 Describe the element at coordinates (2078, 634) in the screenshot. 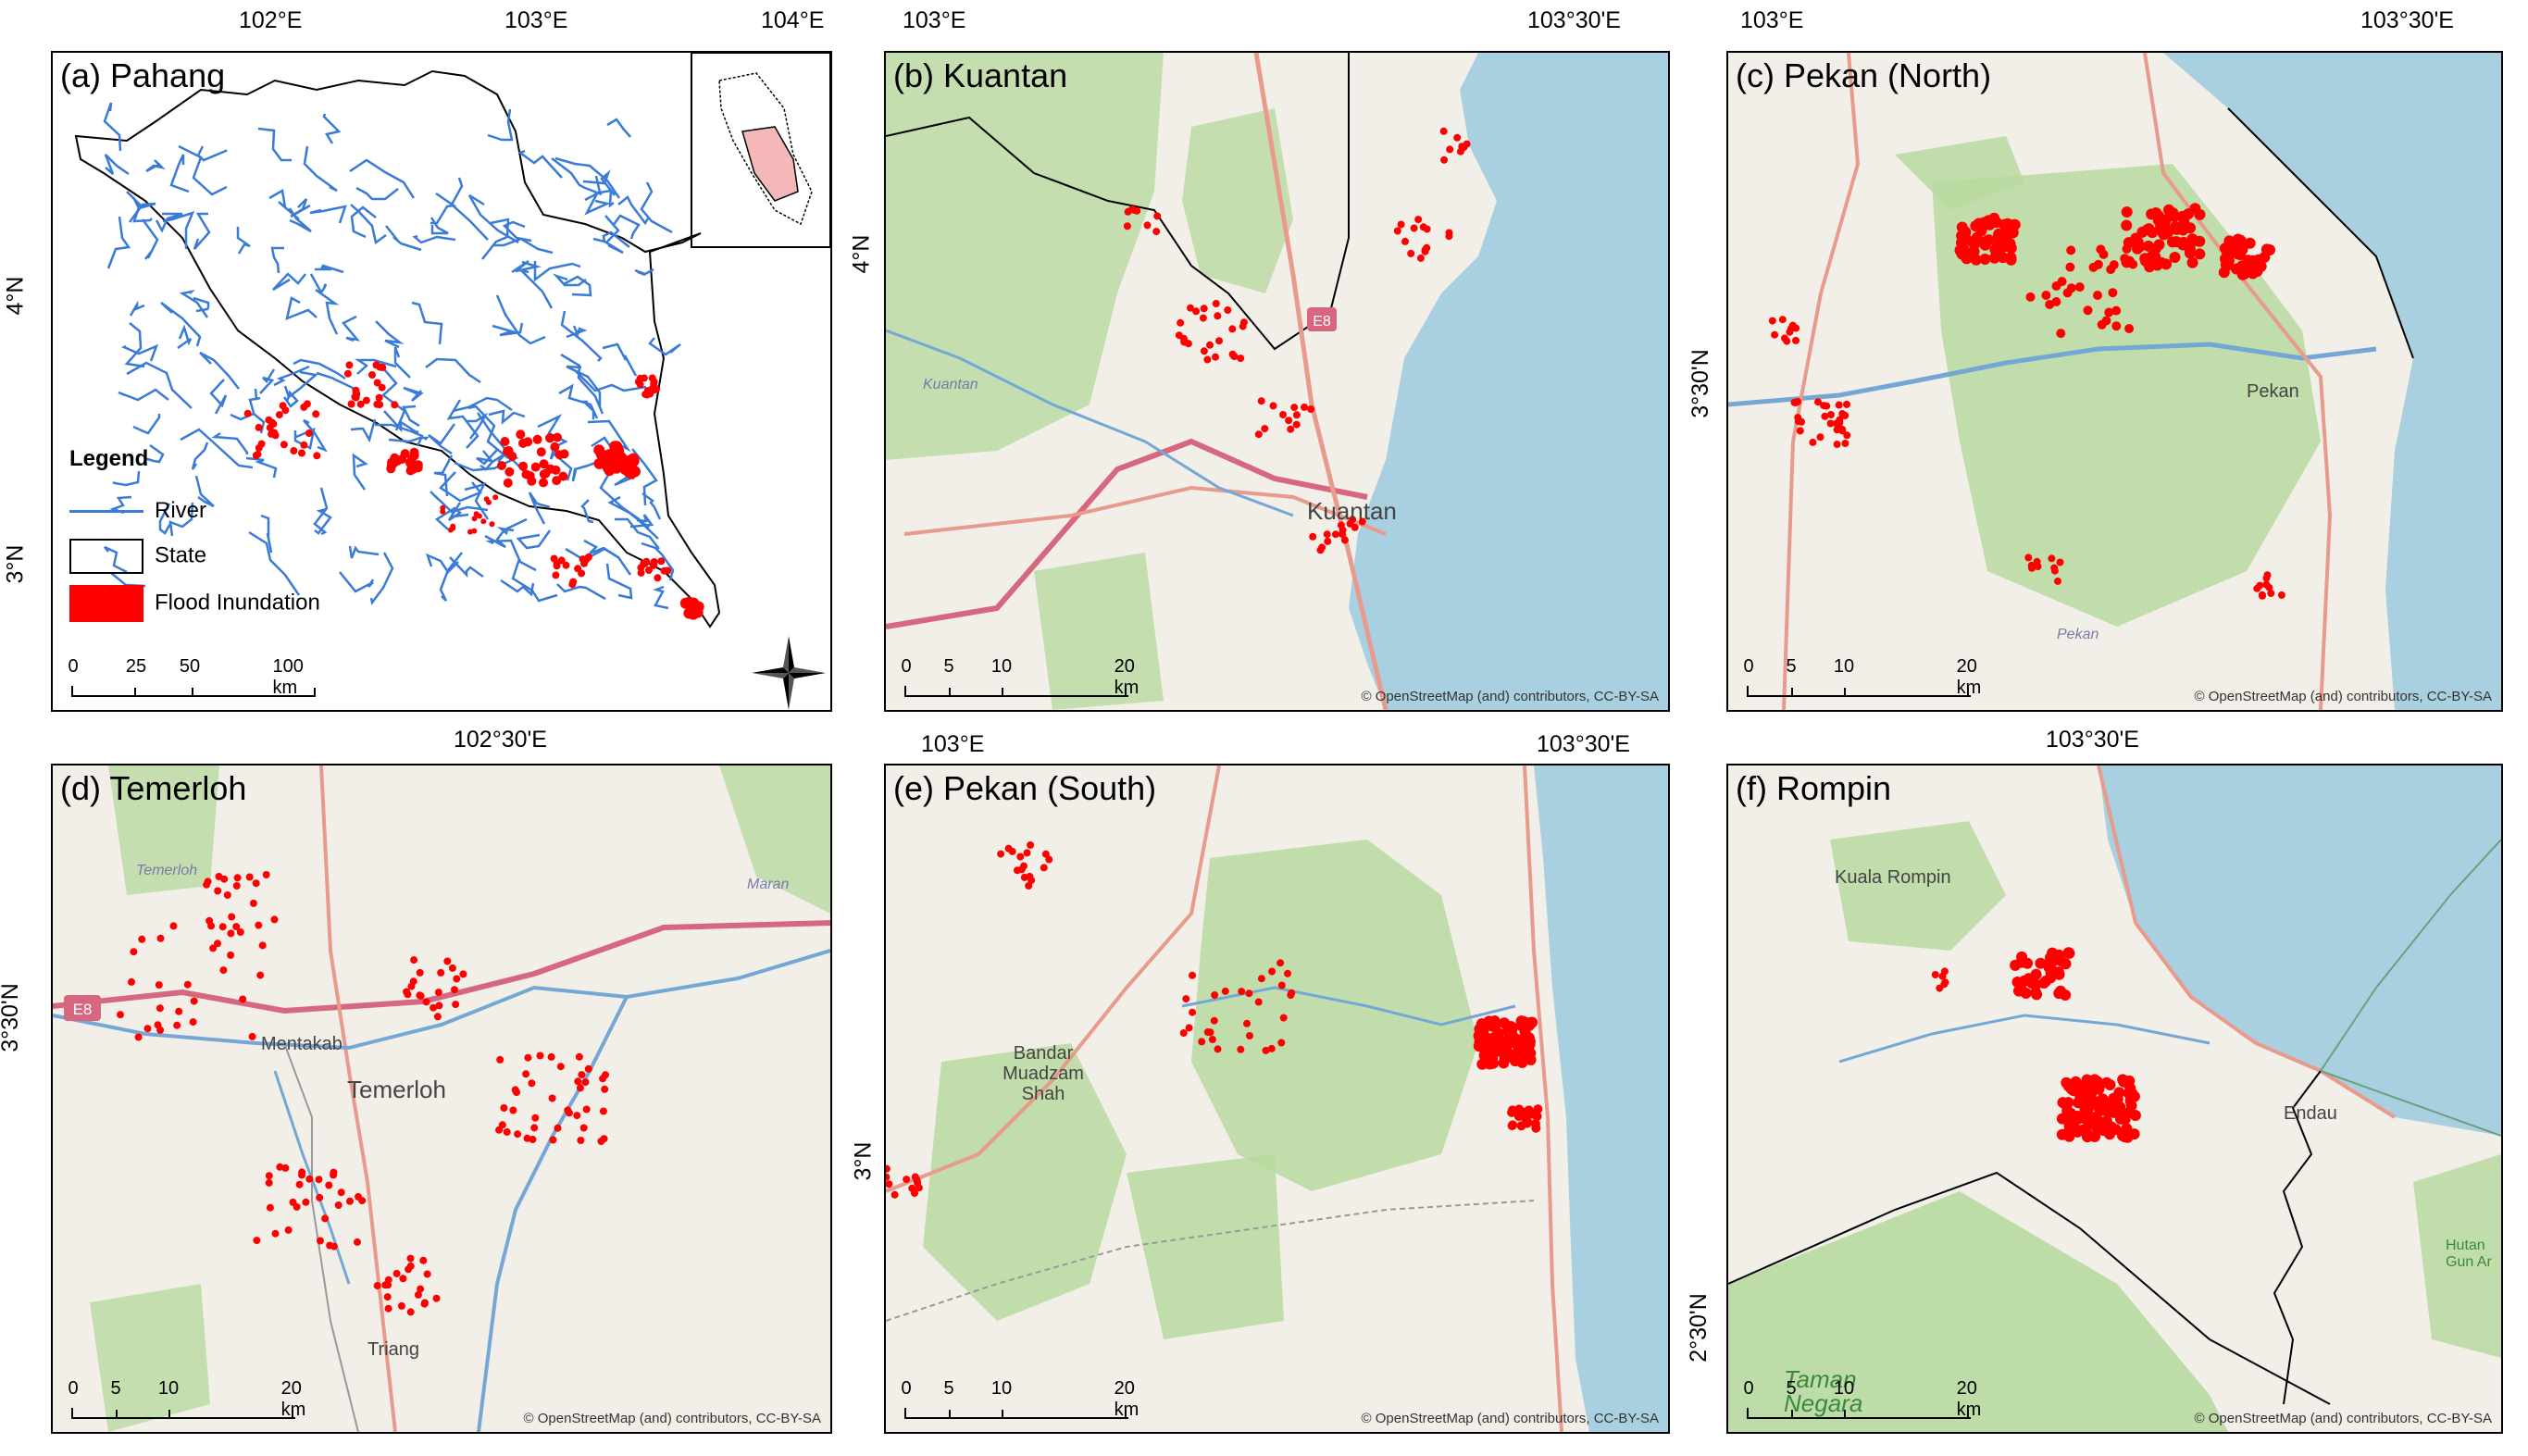

I see `place-pekan-district: Pekan` at that location.